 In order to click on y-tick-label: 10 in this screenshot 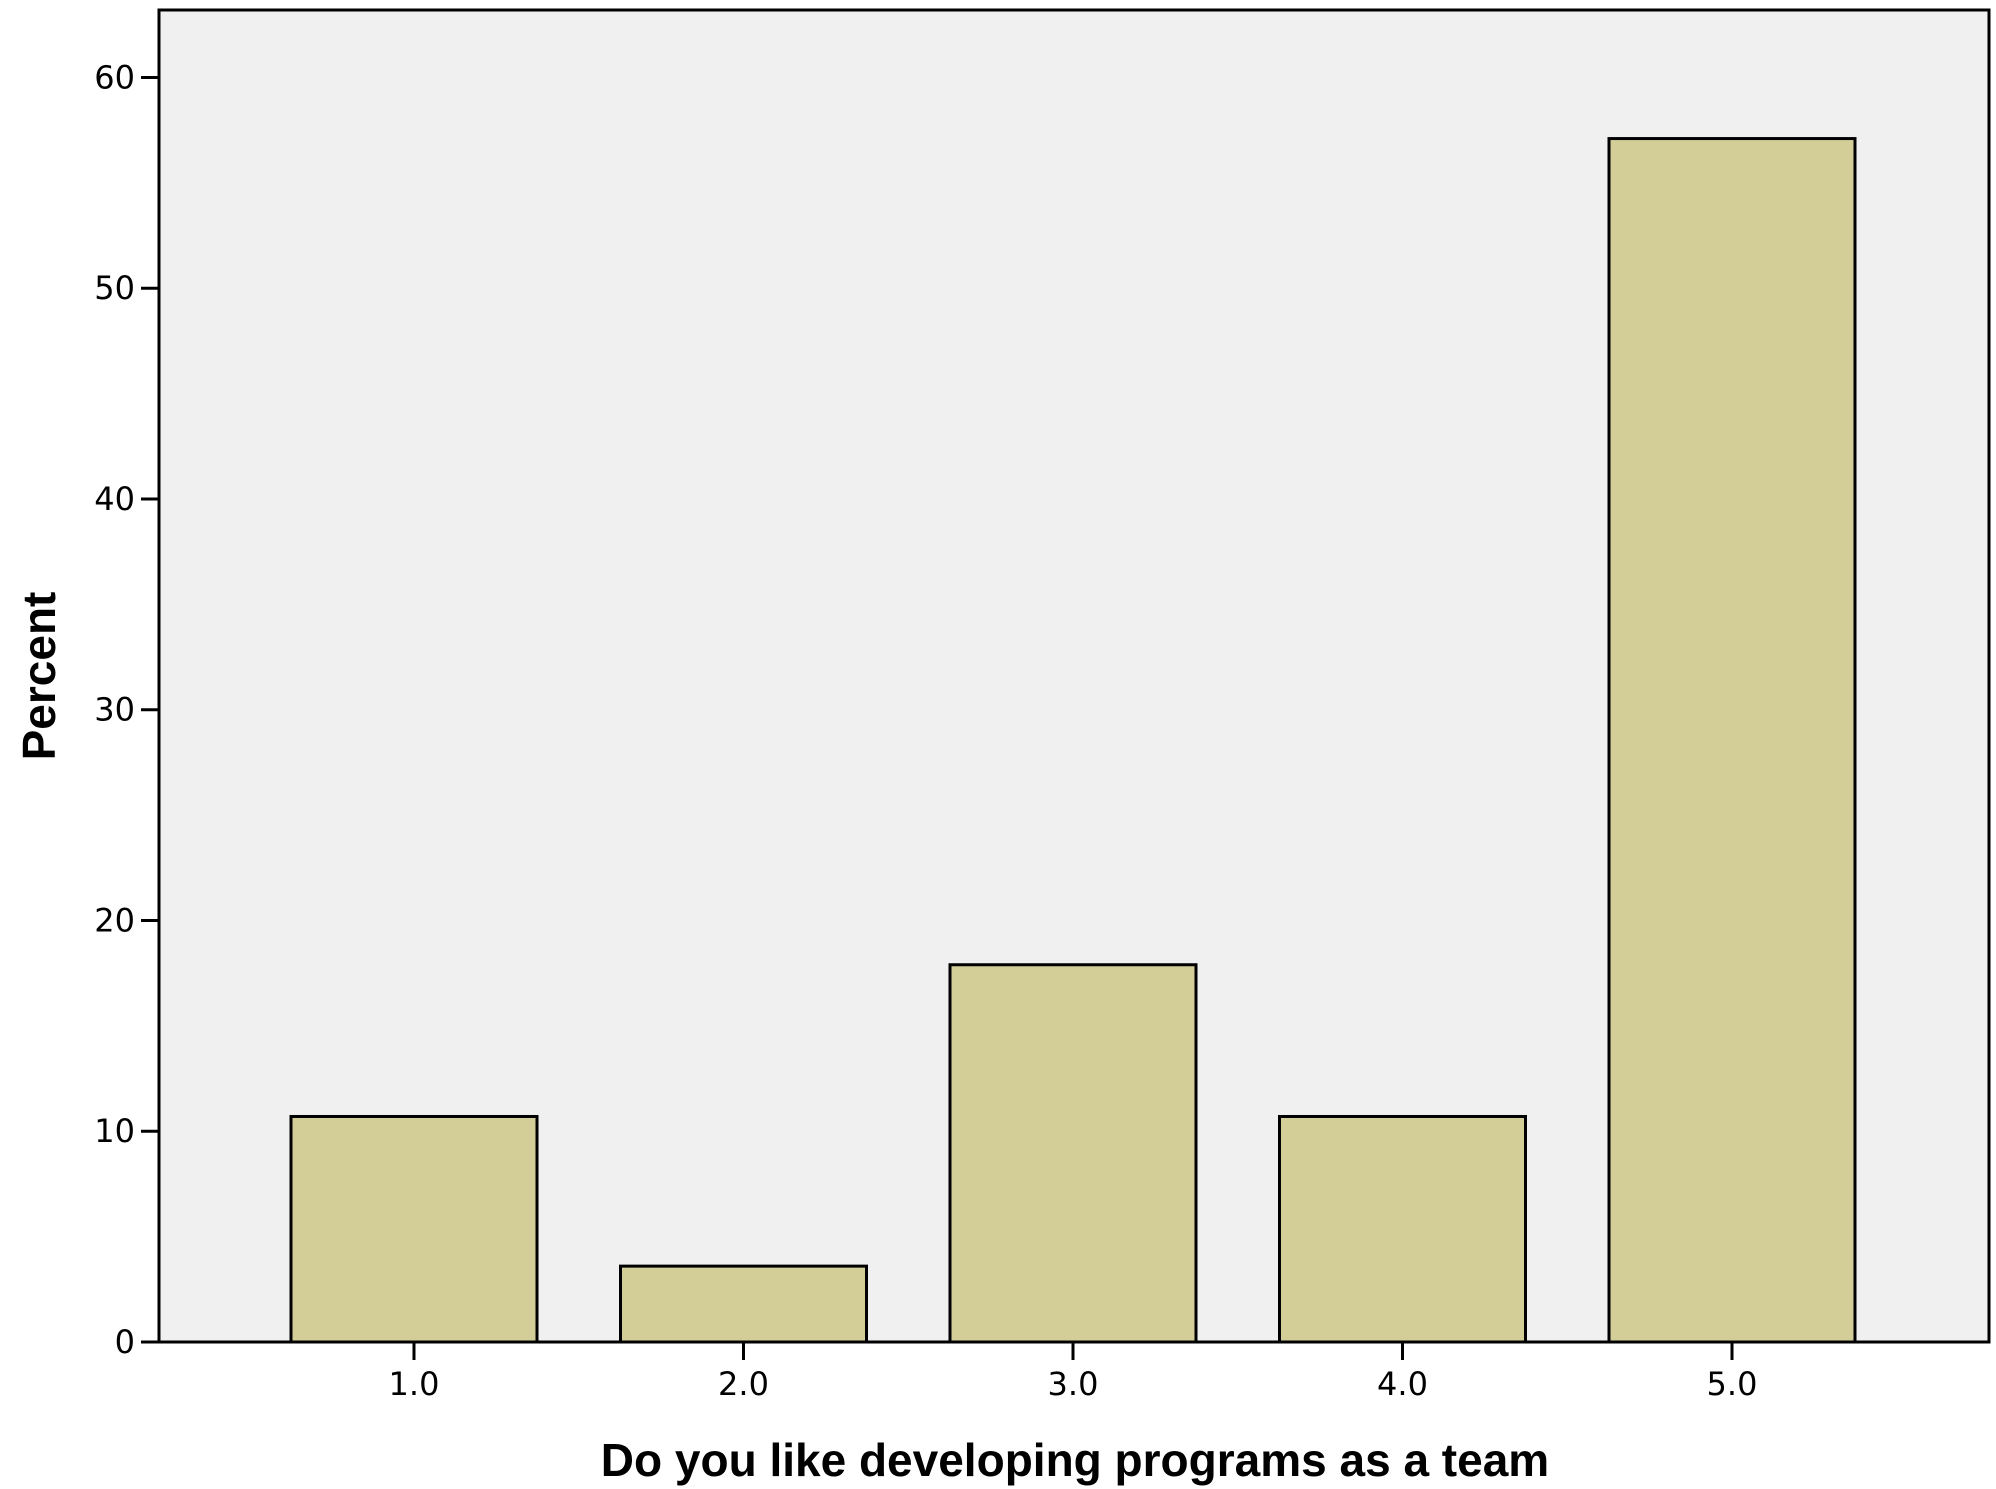, I will do `click(114, 1131)`.